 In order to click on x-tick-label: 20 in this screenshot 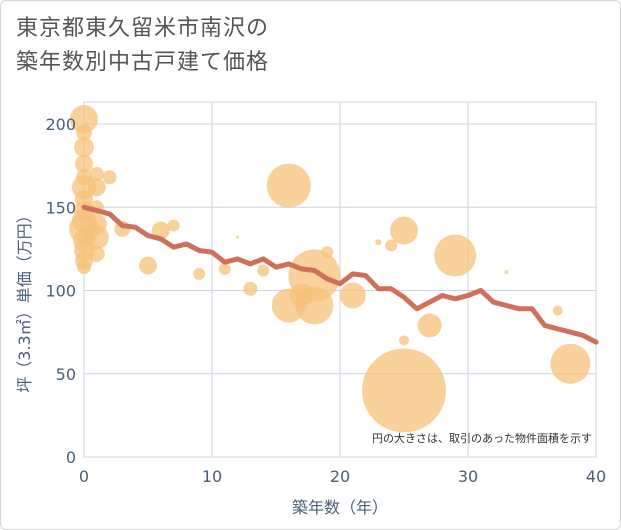, I will do `click(340, 476)`.